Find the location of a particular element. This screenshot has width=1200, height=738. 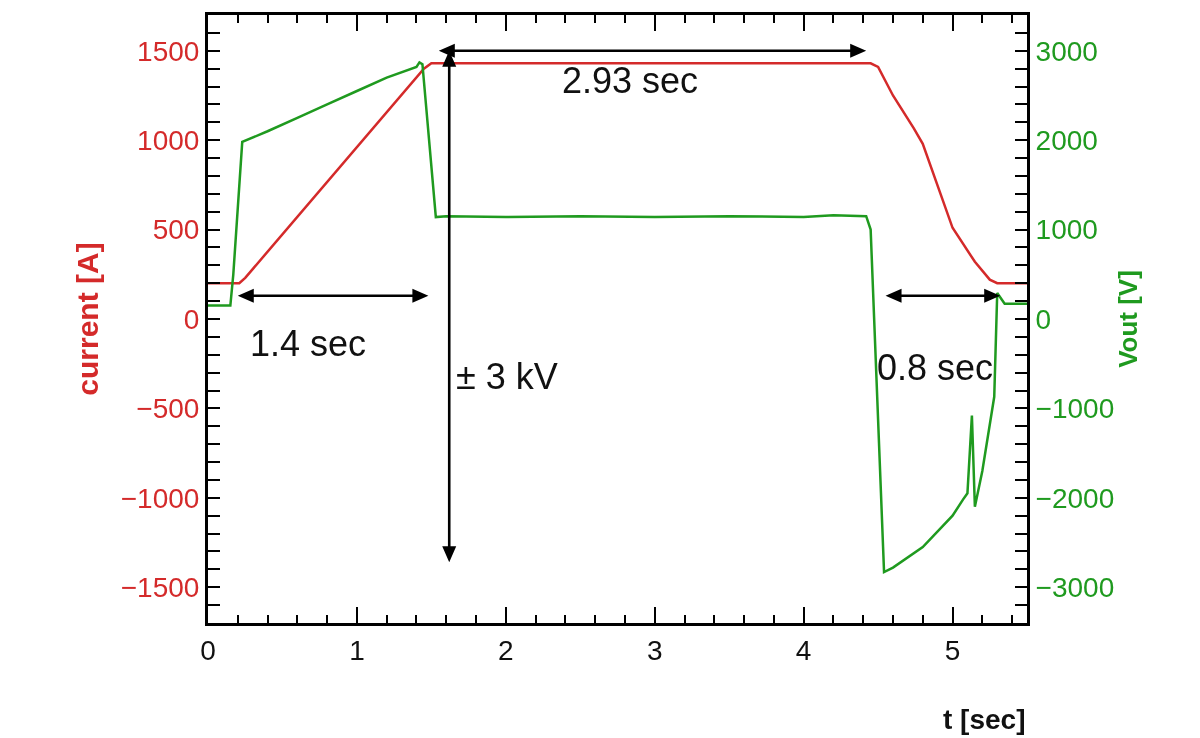

y2-tick-label: 2000 is located at coordinates (1066, 140).